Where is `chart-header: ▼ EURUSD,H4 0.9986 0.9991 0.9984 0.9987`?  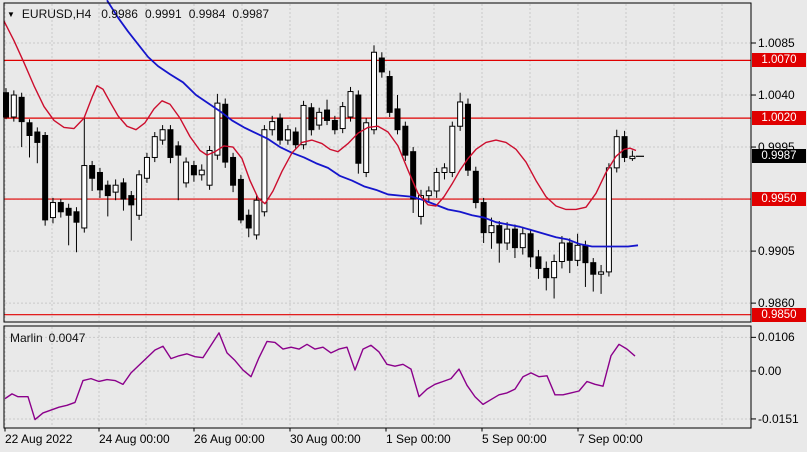 chart-header: ▼ EURUSD,H4 0.9986 0.9991 0.9984 0.9987 is located at coordinates (141, 14).